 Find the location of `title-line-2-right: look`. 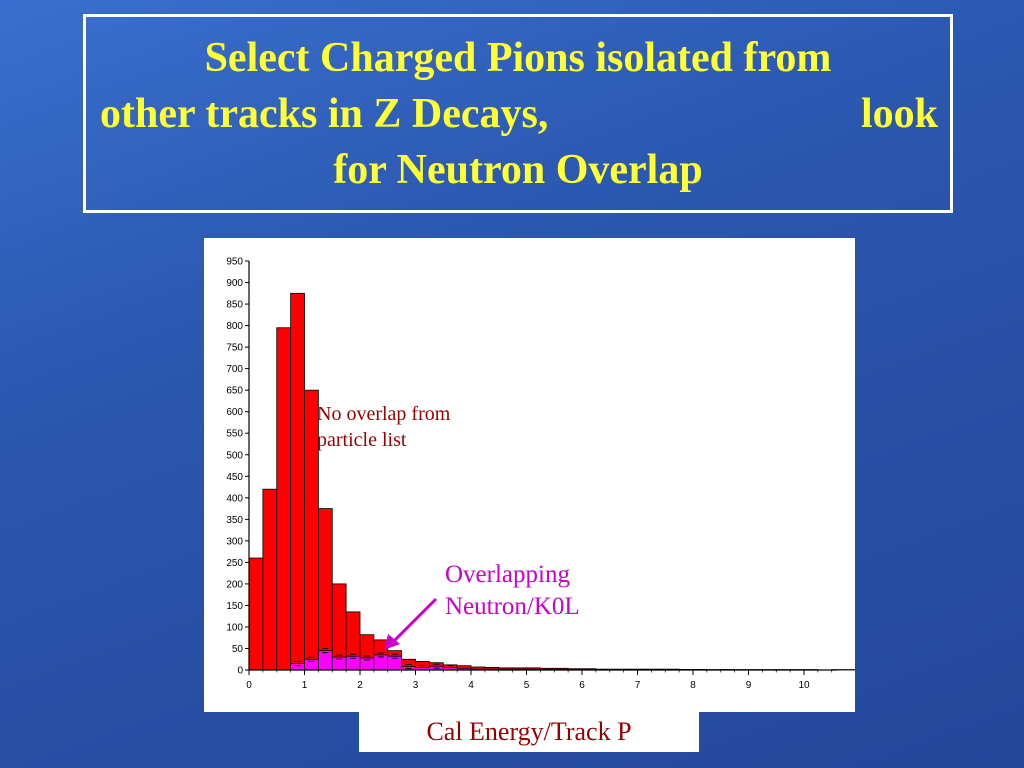

title-line-2-right: look is located at coordinates (899, 113).